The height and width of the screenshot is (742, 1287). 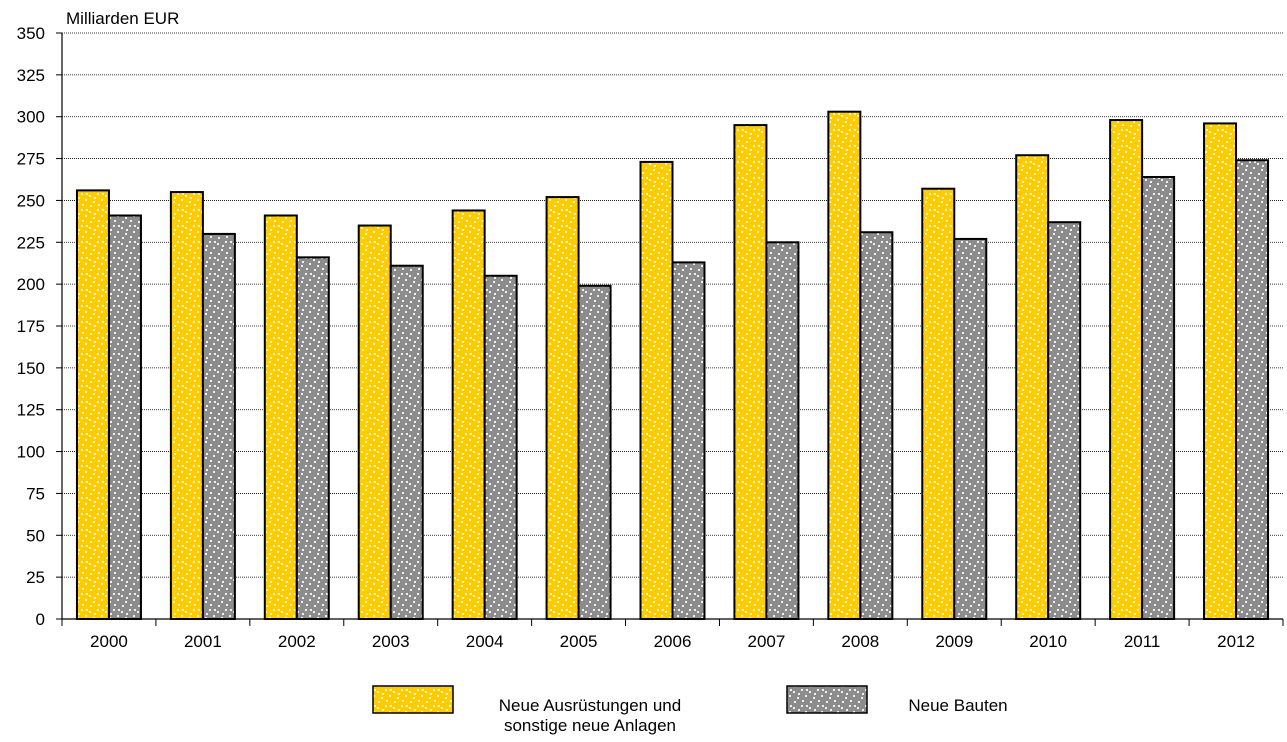 What do you see at coordinates (750, 372) in the screenshot?
I see `bar-series-1-2007` at bounding box center [750, 372].